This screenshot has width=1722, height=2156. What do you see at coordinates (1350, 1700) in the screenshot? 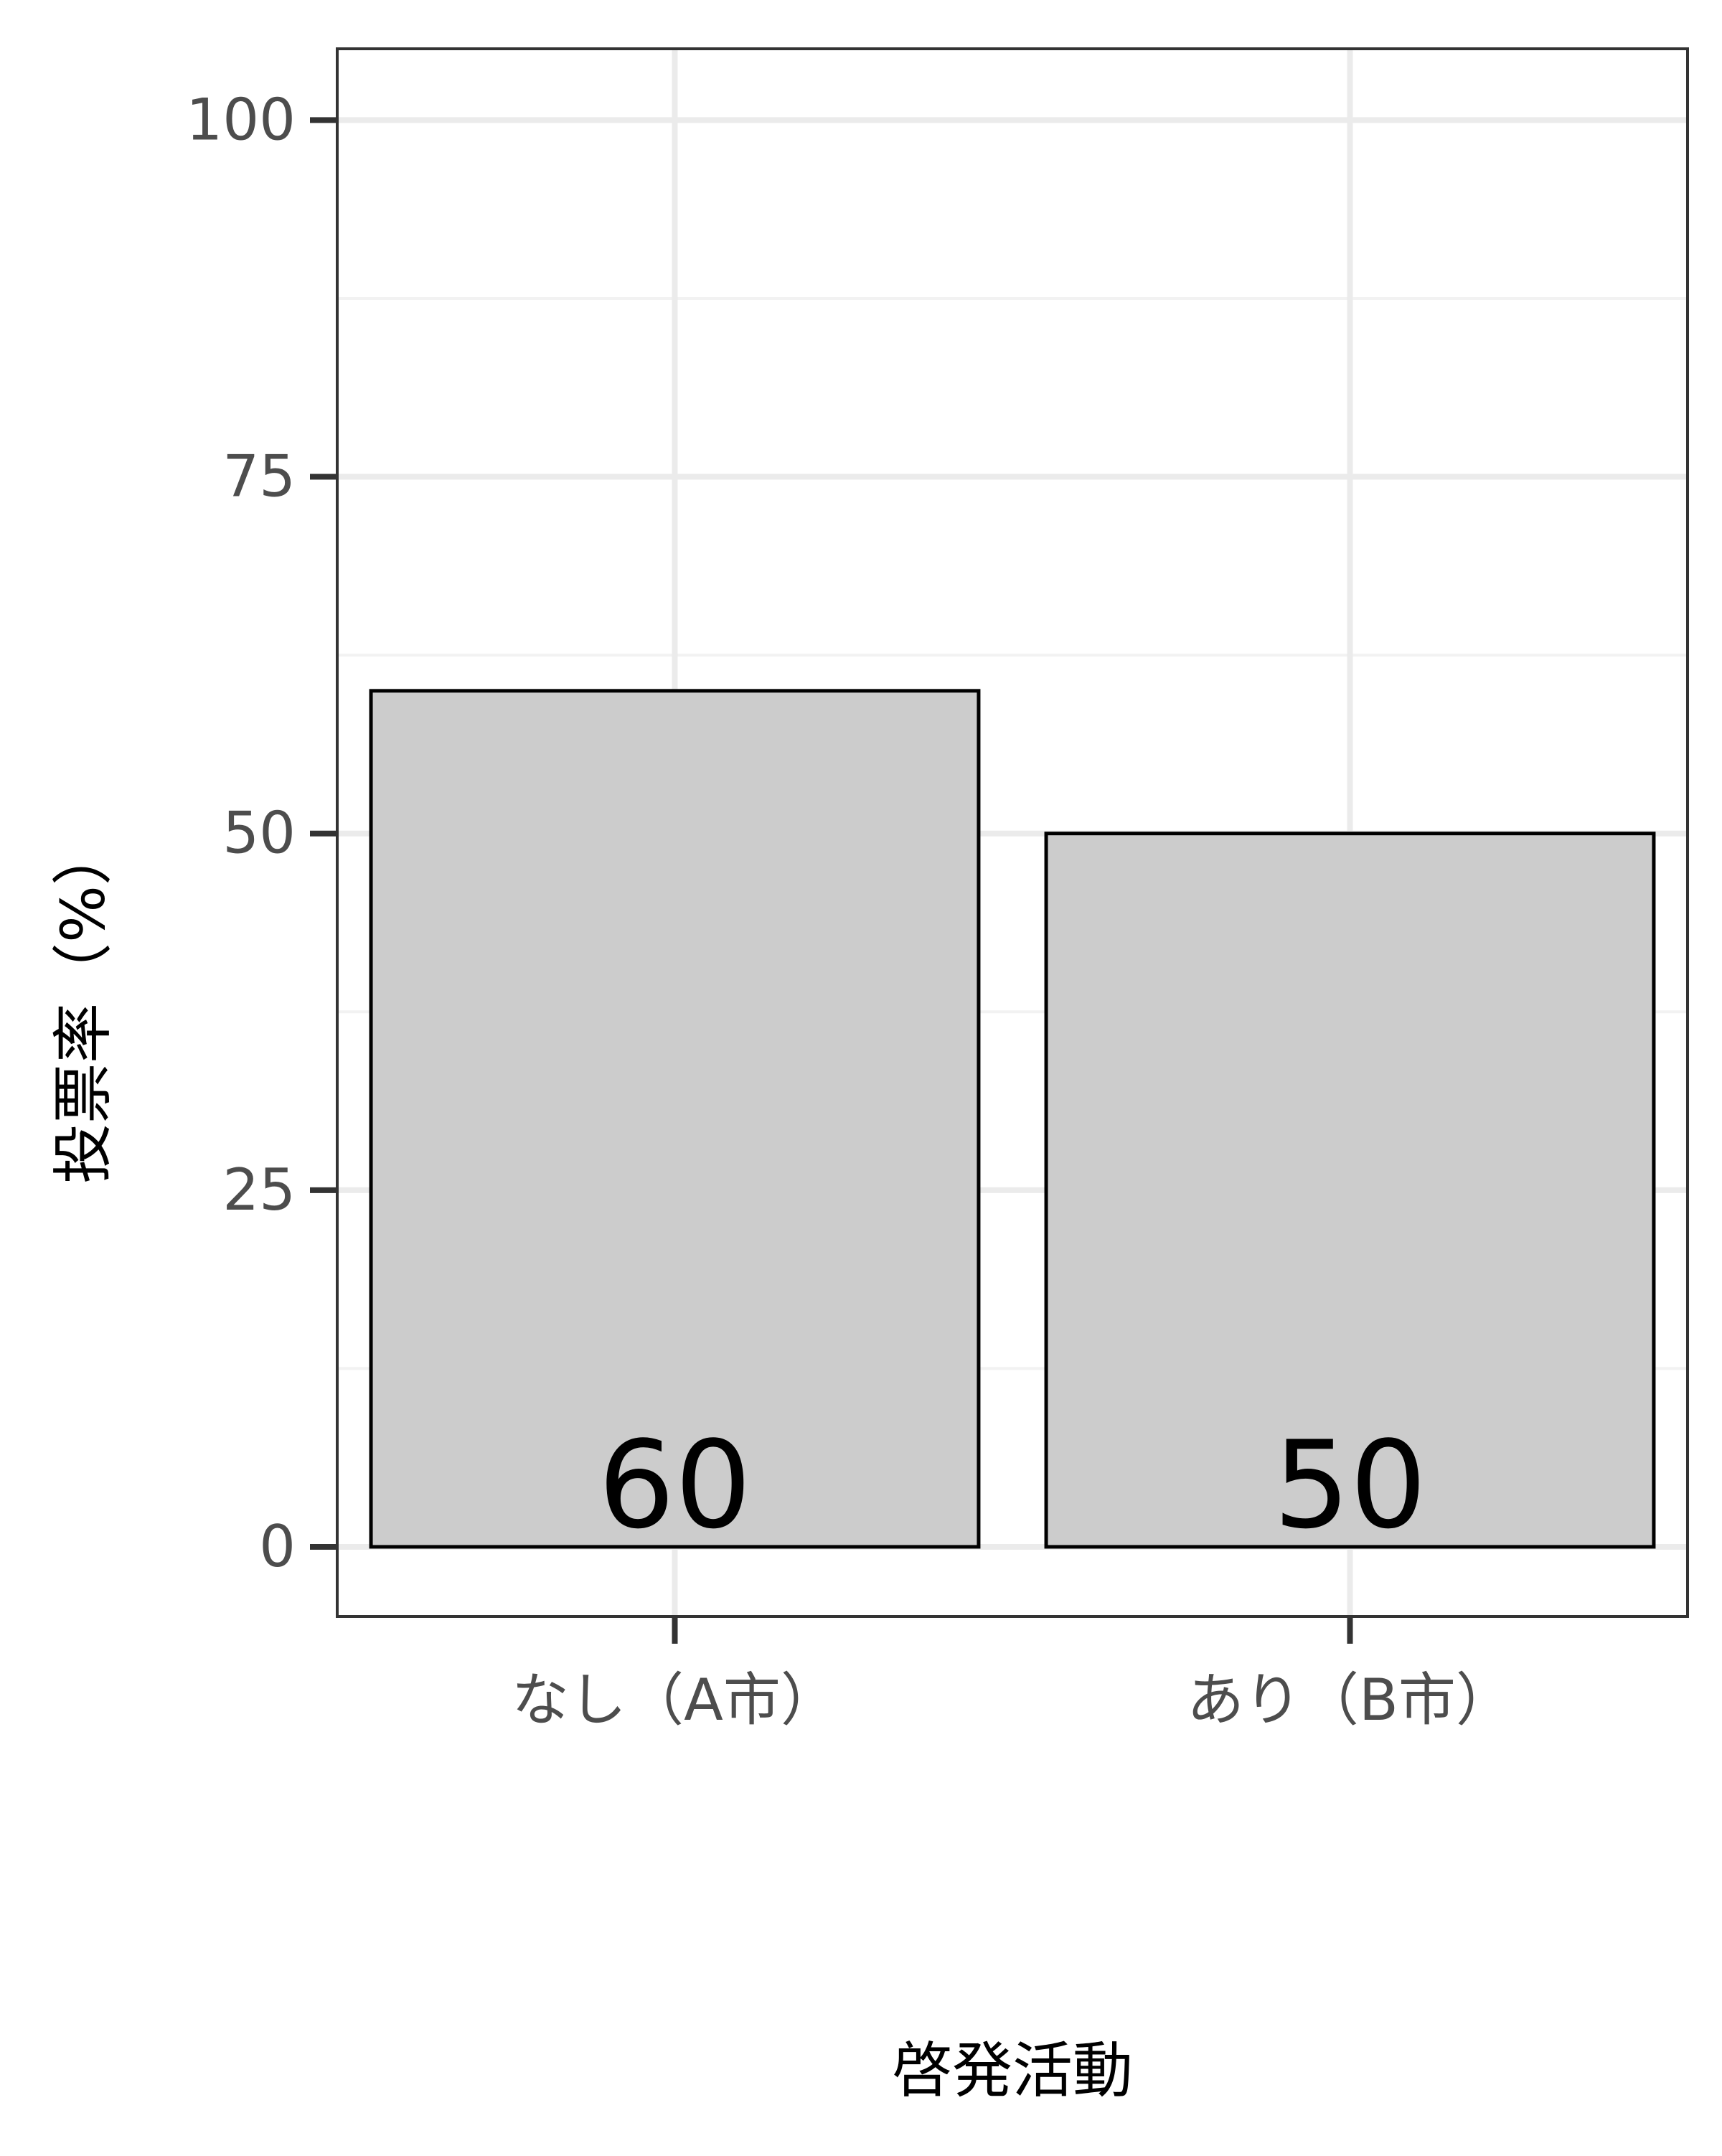
I see `x-tick-label-2: あり（B市）` at bounding box center [1350, 1700].